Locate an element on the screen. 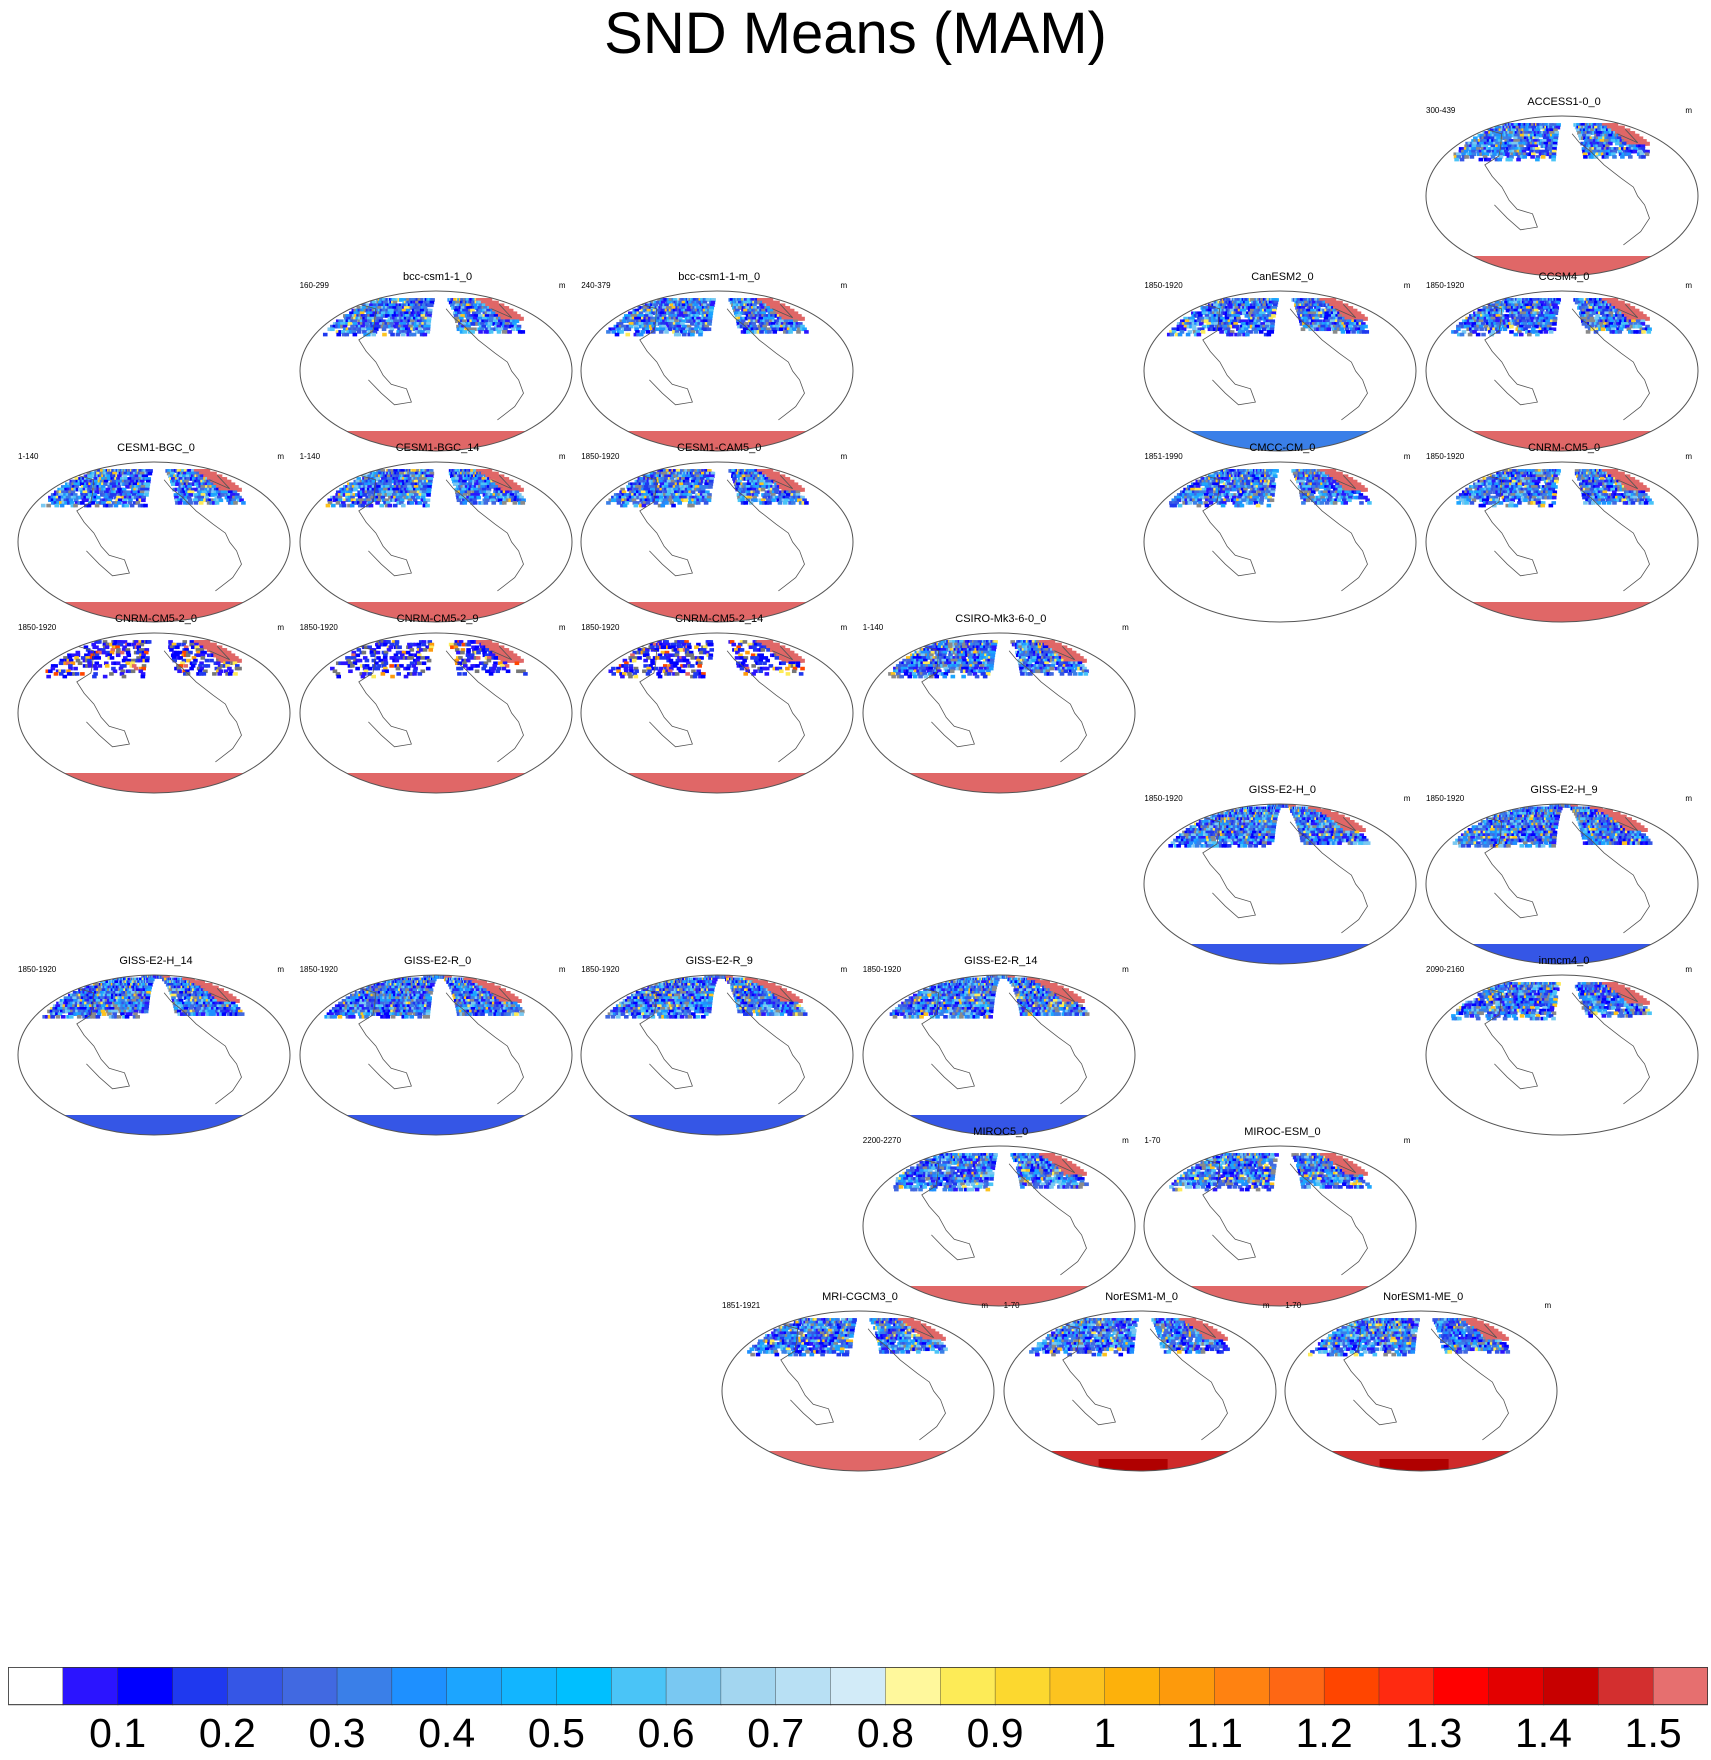  panel-title: ACCESS1-0_0 is located at coordinates (1564, 102).